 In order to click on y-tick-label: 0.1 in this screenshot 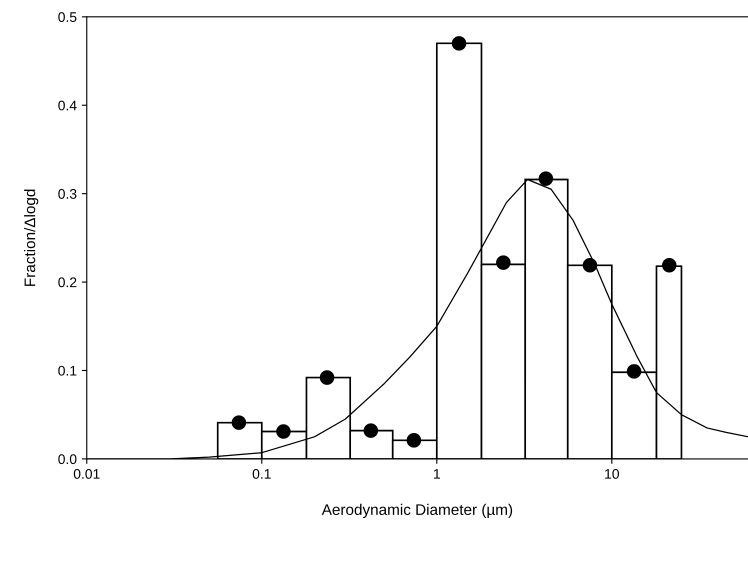, I will do `click(67, 371)`.